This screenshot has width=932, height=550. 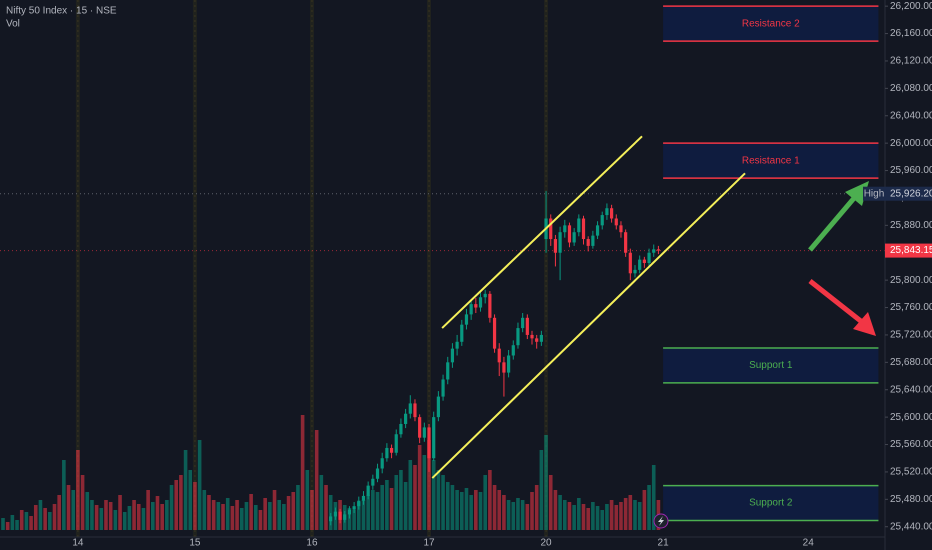 What do you see at coordinates (78, 543) in the screenshot?
I see `x-tick-label: 14` at bounding box center [78, 543].